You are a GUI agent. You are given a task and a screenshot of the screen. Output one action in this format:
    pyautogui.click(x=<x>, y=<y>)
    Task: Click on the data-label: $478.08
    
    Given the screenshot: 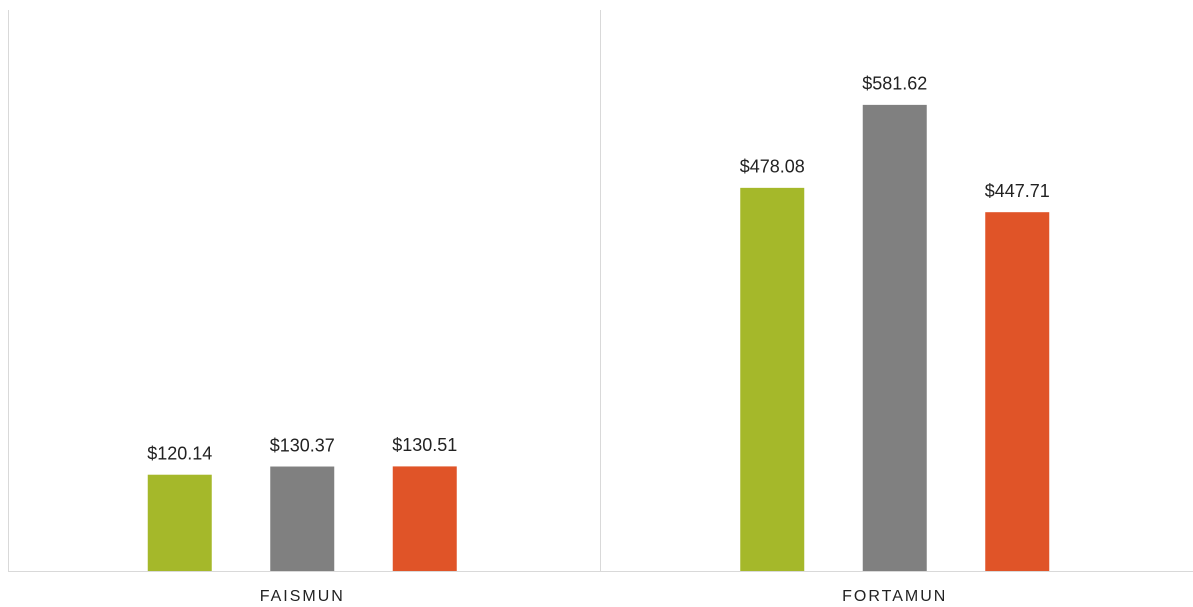 What is the action you would take?
    pyautogui.click(x=772, y=167)
    